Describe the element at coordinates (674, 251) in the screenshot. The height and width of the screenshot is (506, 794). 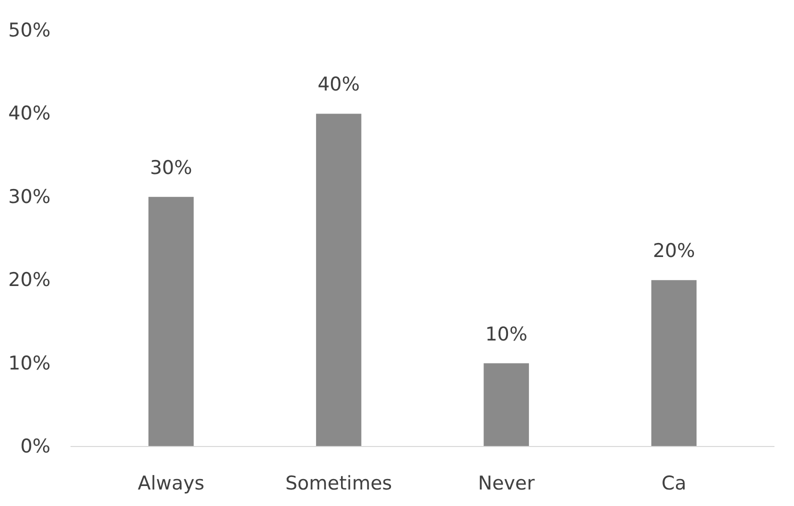
I see `data-label: 20%` at that location.